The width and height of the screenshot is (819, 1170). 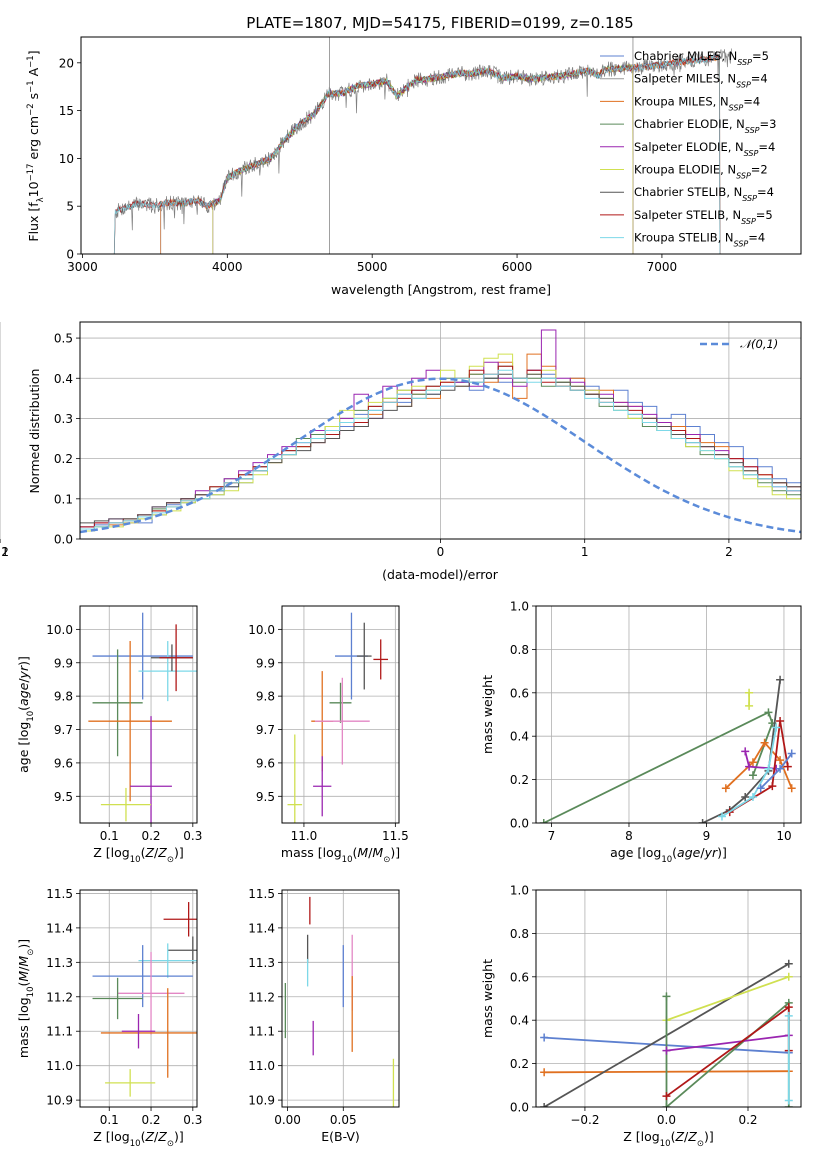 I want to click on z-vs-mass-ytick-label: 11.5, so click(x=59, y=894).